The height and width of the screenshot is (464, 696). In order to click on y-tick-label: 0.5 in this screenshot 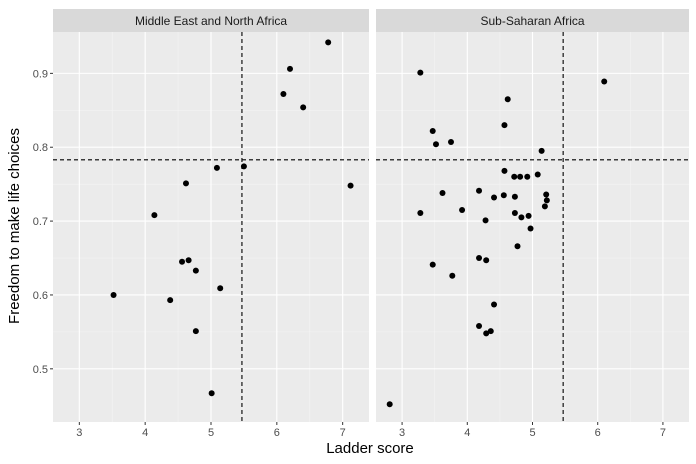, I will do `click(40, 370)`.